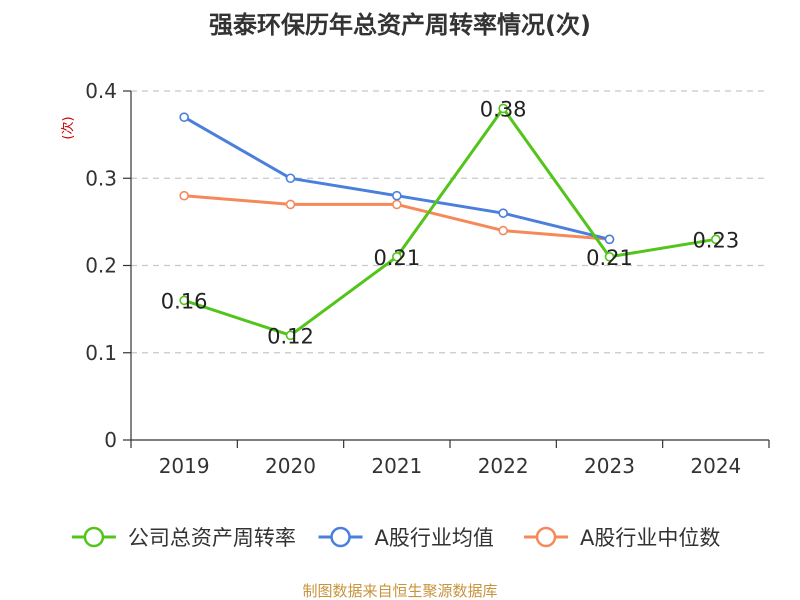 Image resolution: width=800 pixels, height=600 pixels. Describe the element at coordinates (715, 466) in the screenshot. I see `x-tick-label: 2024` at that location.